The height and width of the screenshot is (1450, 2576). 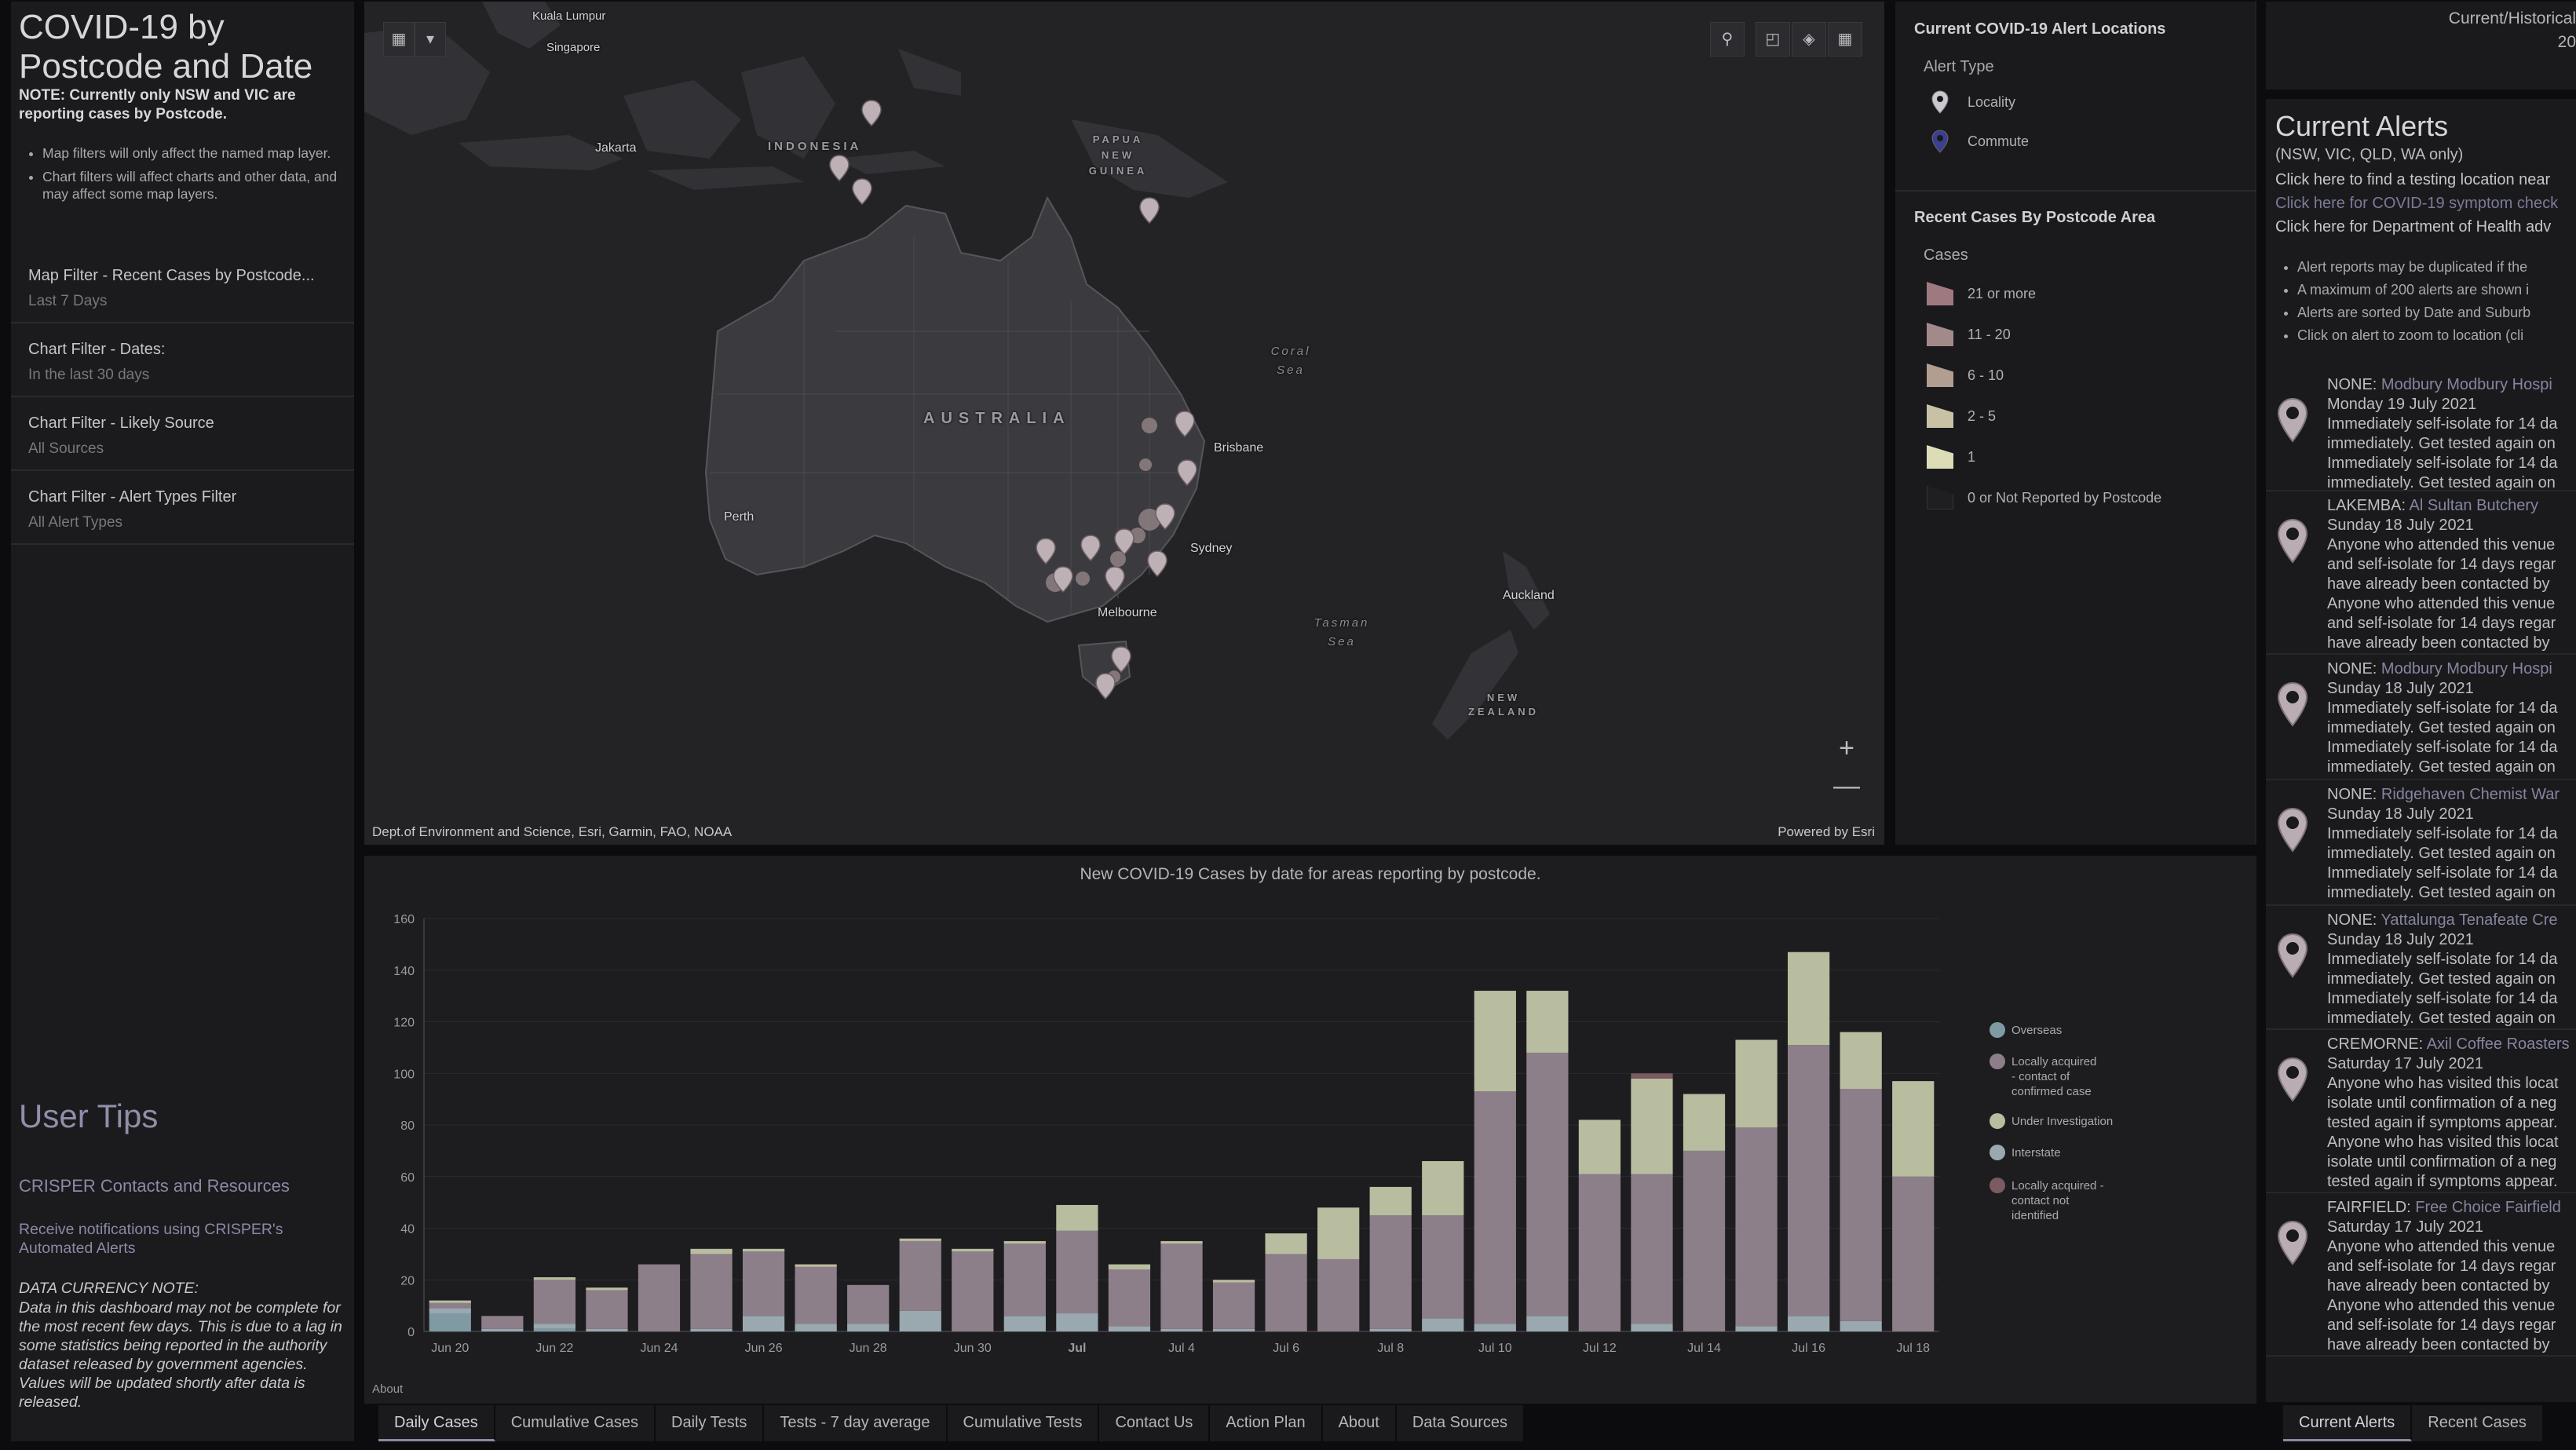 I want to click on symptom-checker-link: Click here for COVID-19 symptom check, so click(x=2417, y=203).